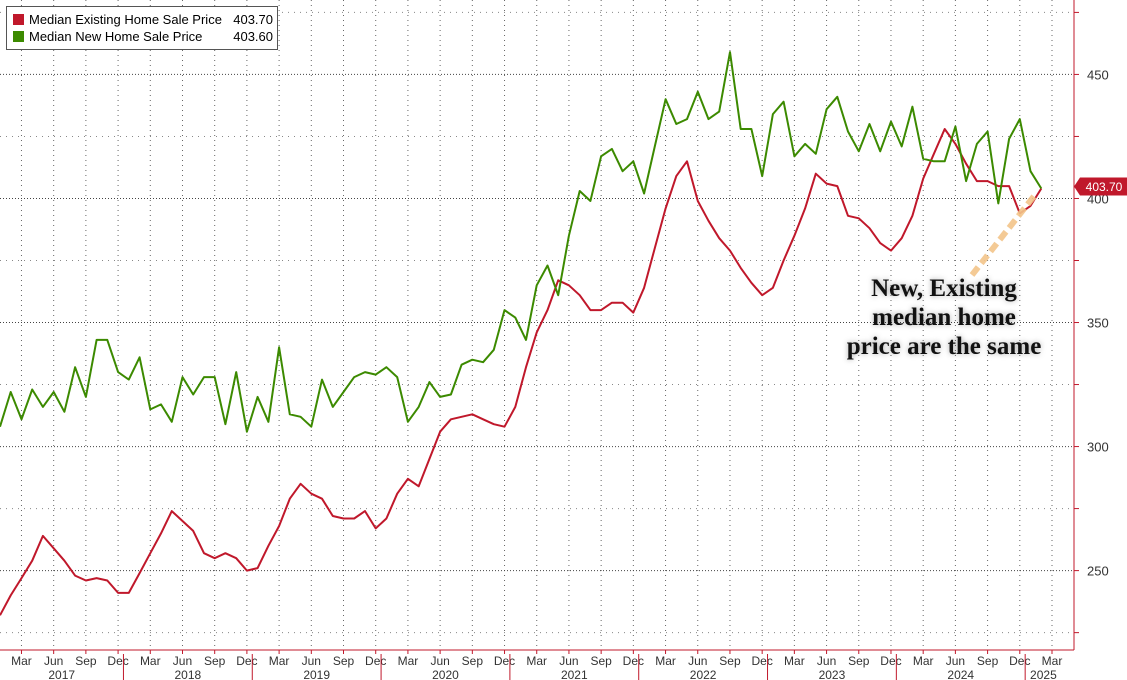 The width and height of the screenshot is (1127, 680). I want to click on legend-label-new: Median New Home Sale Price, so click(116, 36).